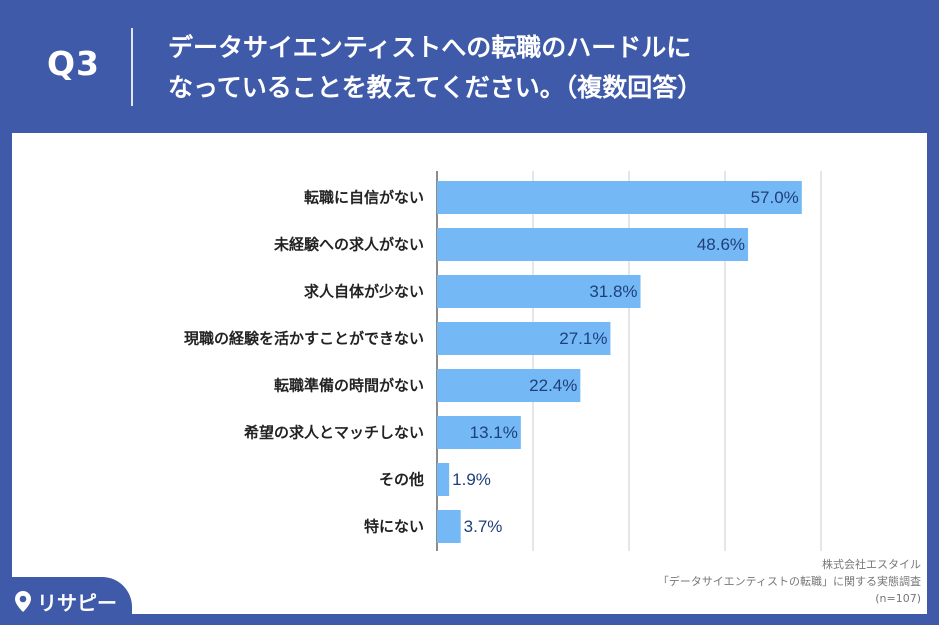 This screenshot has width=939, height=625. I want to click on question-number: Q3, so click(74, 63).